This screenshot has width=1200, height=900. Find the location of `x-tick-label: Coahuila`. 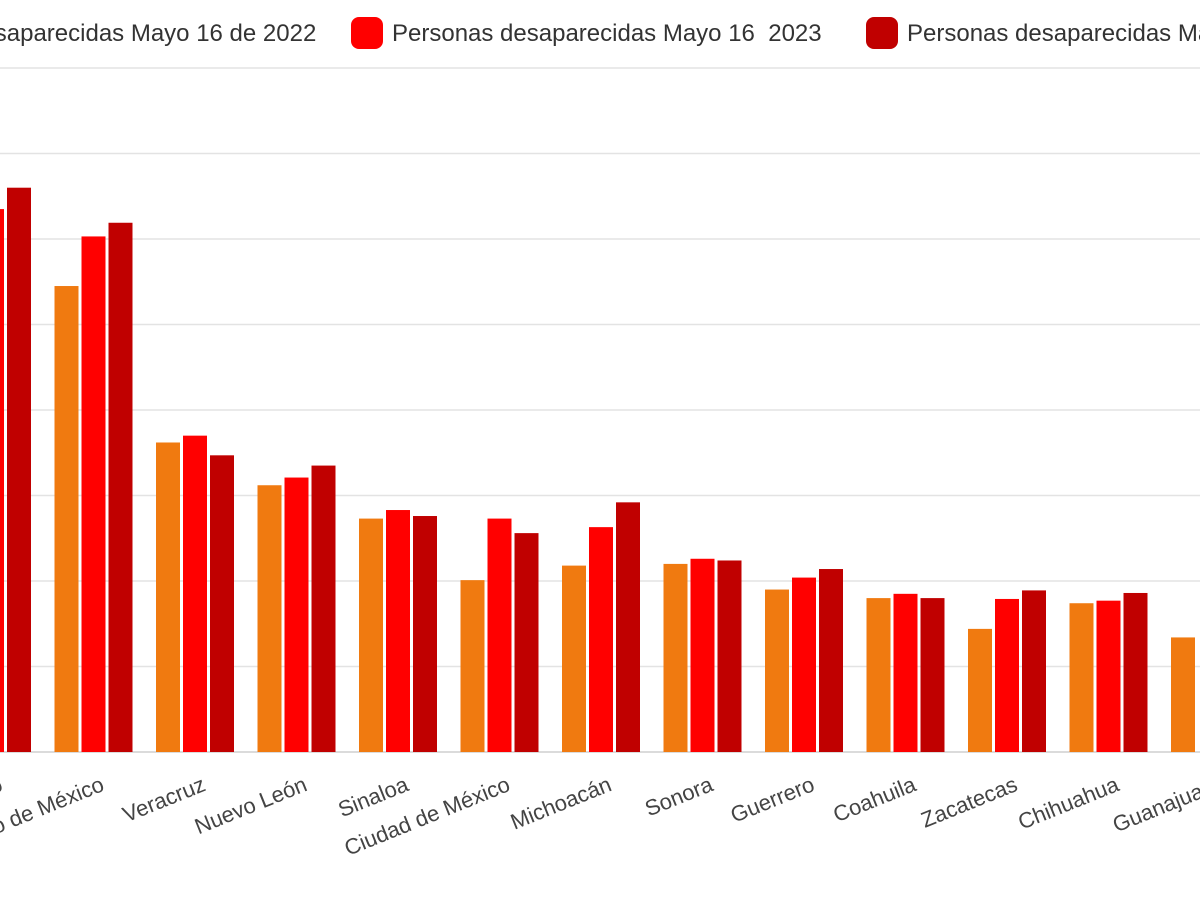

x-tick-label: Coahuila is located at coordinates (874, 799).